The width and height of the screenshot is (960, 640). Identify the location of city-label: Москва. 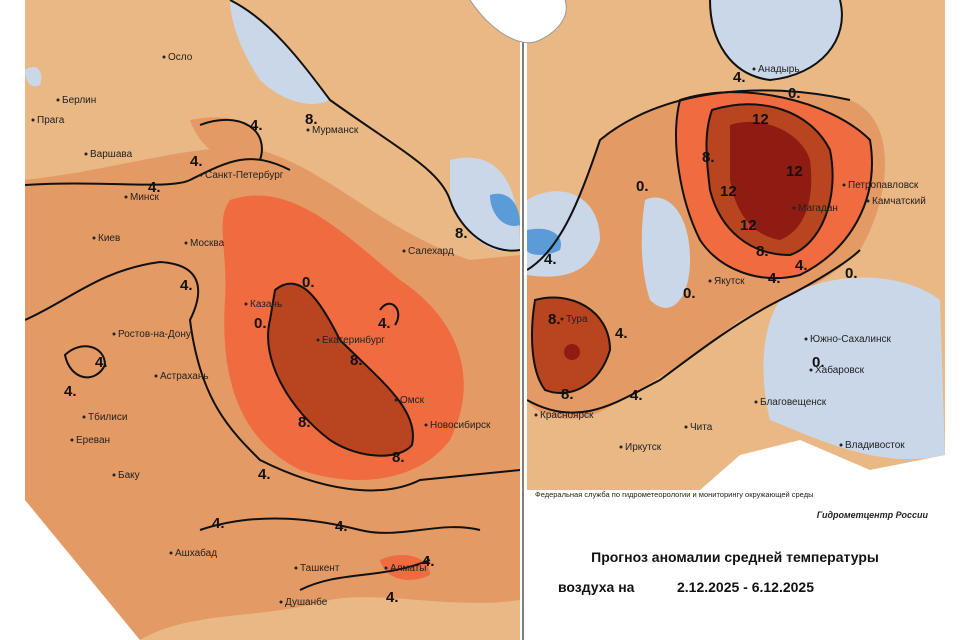
(207, 243).